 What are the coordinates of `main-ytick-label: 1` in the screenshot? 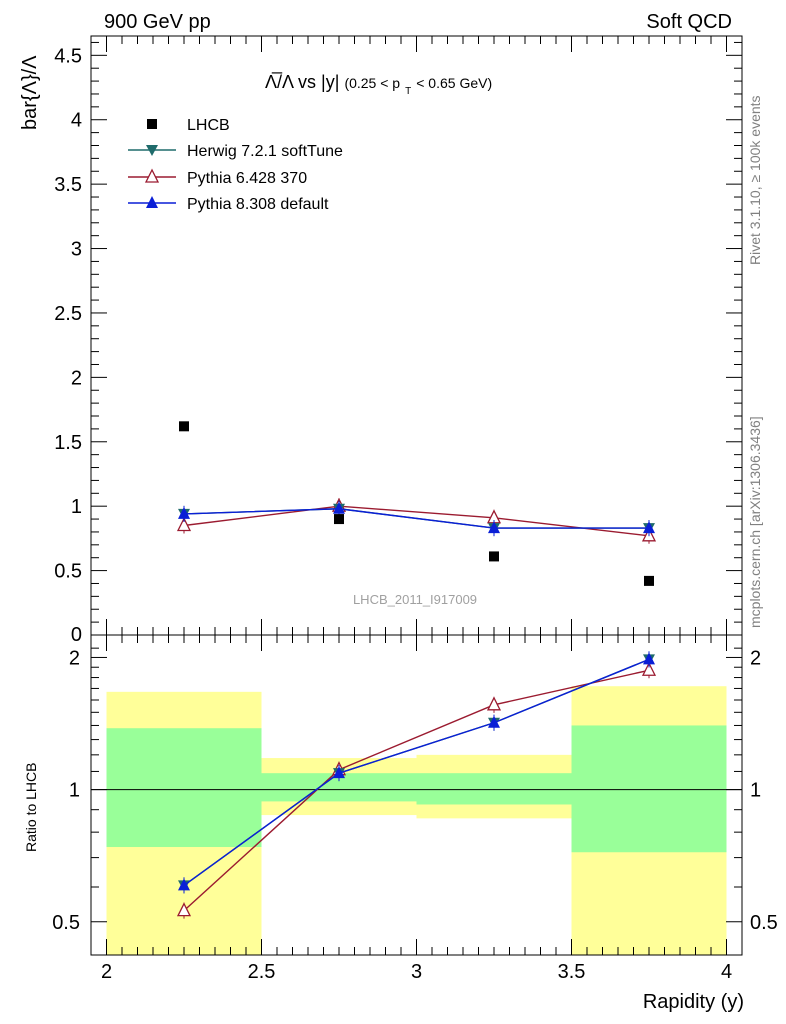 It's located at (76, 507).